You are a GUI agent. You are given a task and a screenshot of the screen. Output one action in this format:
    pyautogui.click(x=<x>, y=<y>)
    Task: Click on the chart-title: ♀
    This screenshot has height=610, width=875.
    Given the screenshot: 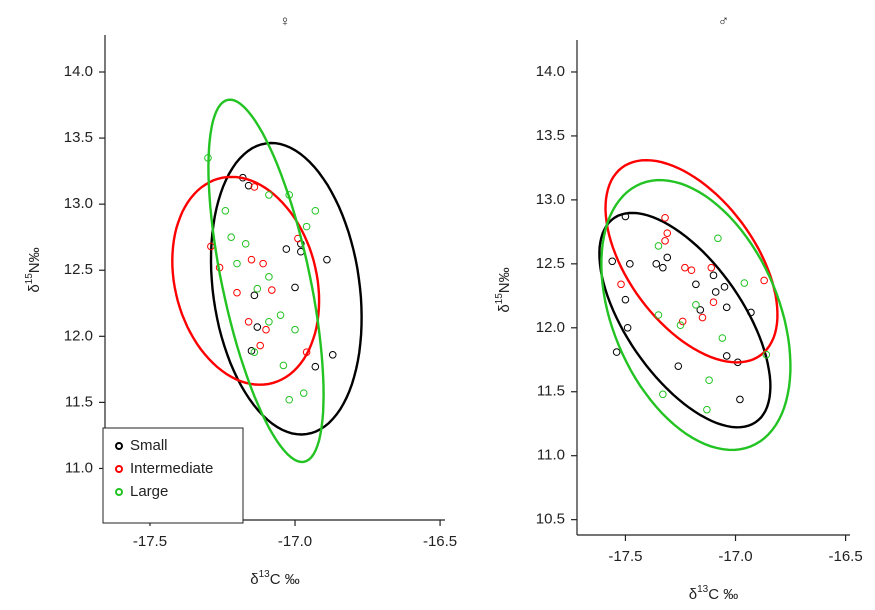 What is the action you would take?
    pyautogui.click(x=284, y=21)
    